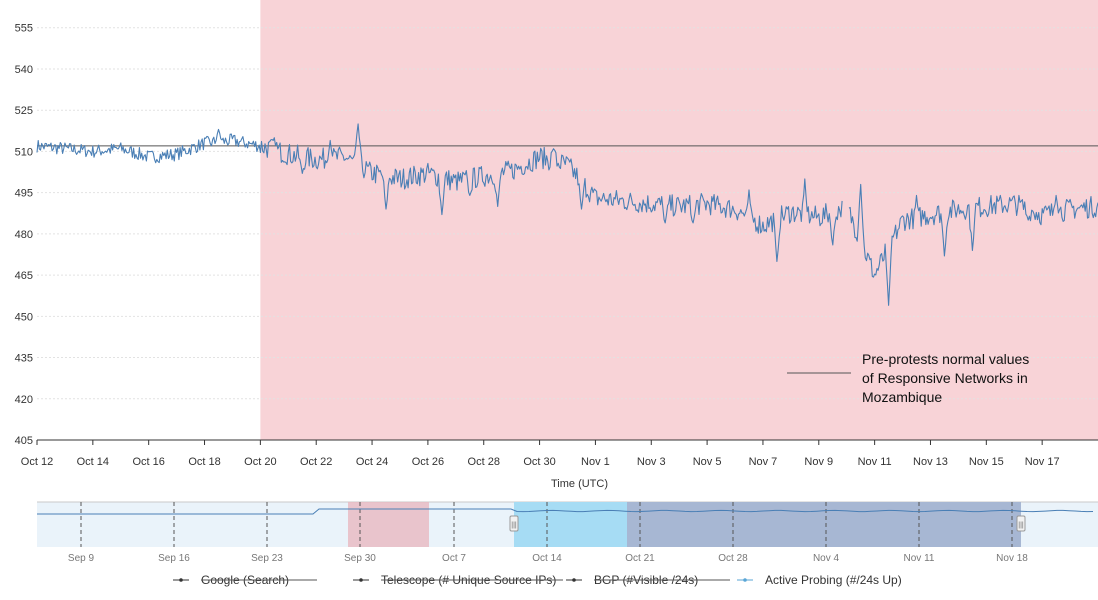 This screenshot has height=600, width=1098. Describe the element at coordinates (24, 152) in the screenshot. I see `y-tick-label: 510` at that location.